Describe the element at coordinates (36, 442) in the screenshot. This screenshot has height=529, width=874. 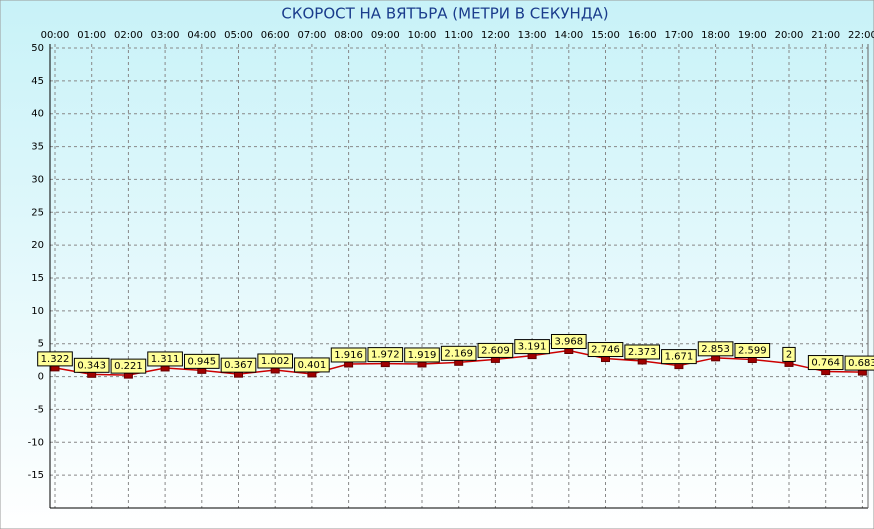
I see `y-tick-label: -10` at that location.